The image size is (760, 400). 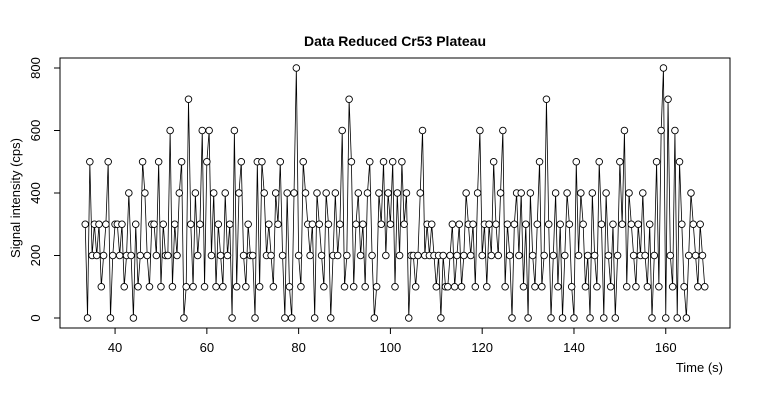 I want to click on y-axis-label: Signal intensity (cps), so click(x=15, y=198).